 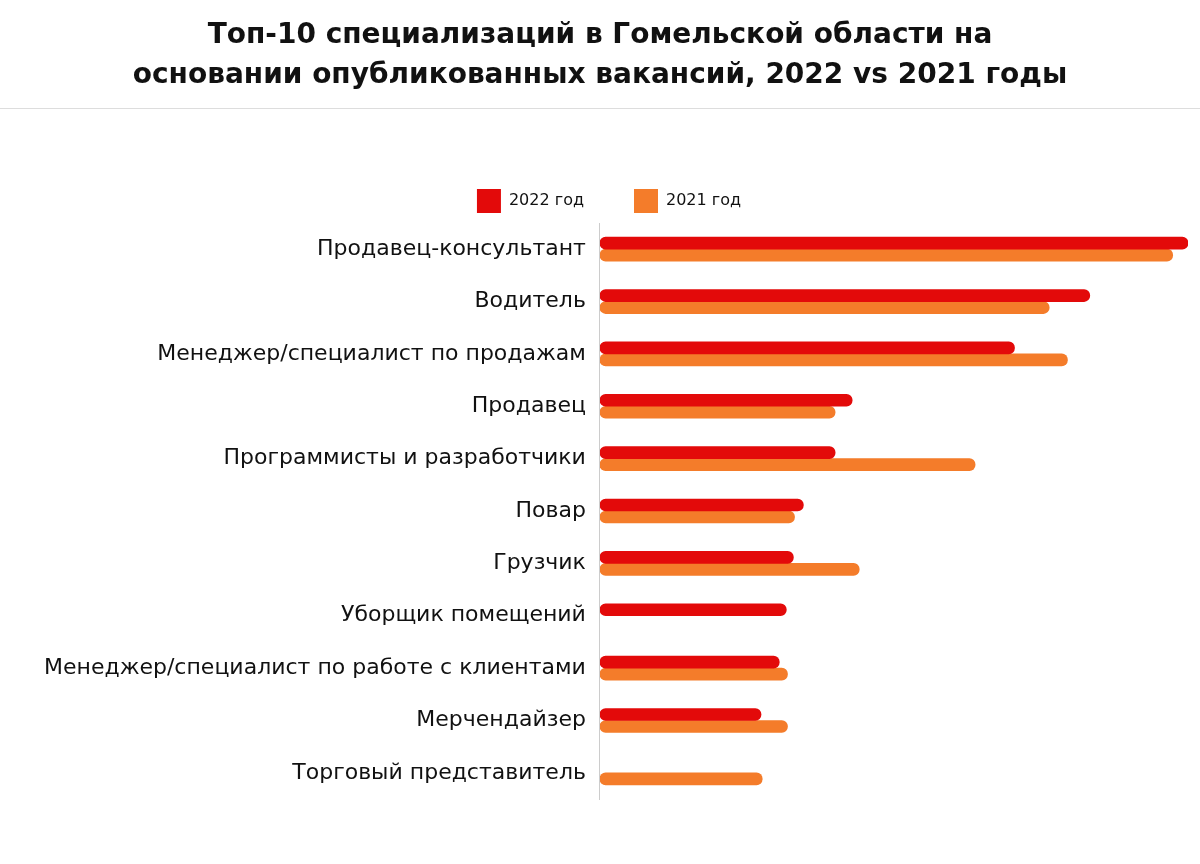 I want to click on y-tick-label: Продавец-консультант, so click(x=452, y=247).